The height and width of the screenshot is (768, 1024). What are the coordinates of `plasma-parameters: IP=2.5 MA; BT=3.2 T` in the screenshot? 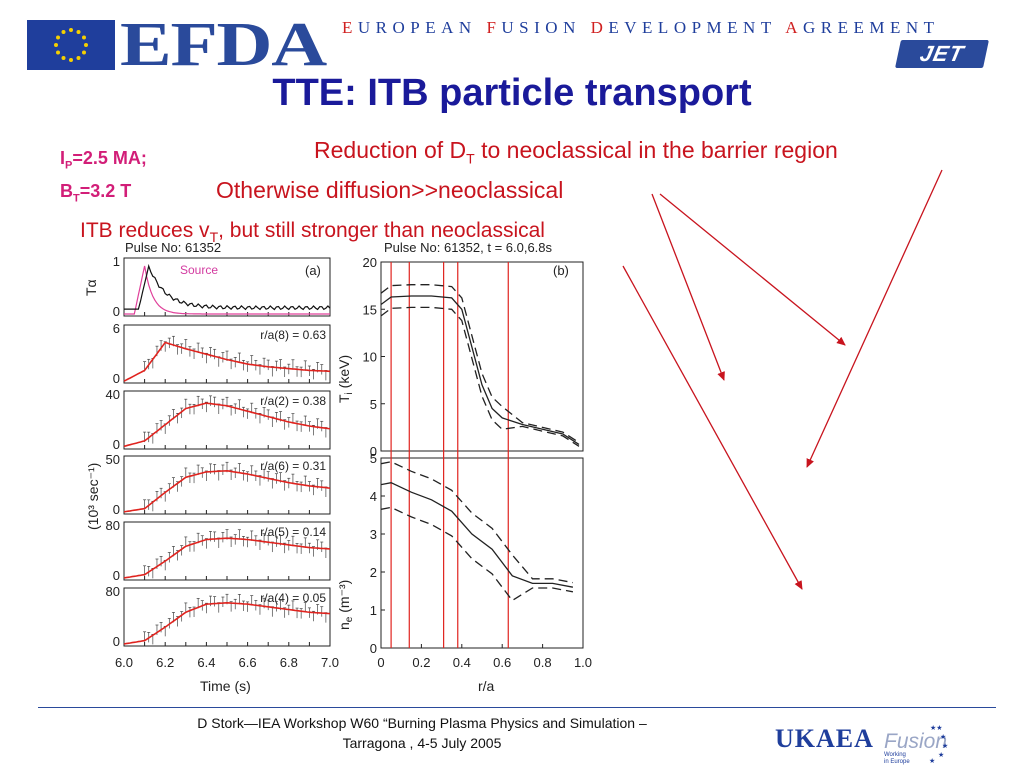 It's located at (103, 178).